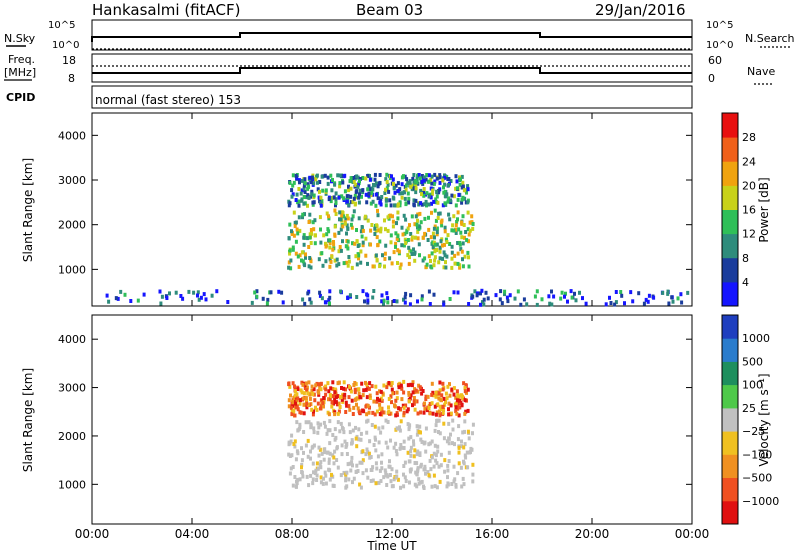  Describe the element at coordinates (730, 396) in the screenshot. I see `colorbar-swatch` at that location.